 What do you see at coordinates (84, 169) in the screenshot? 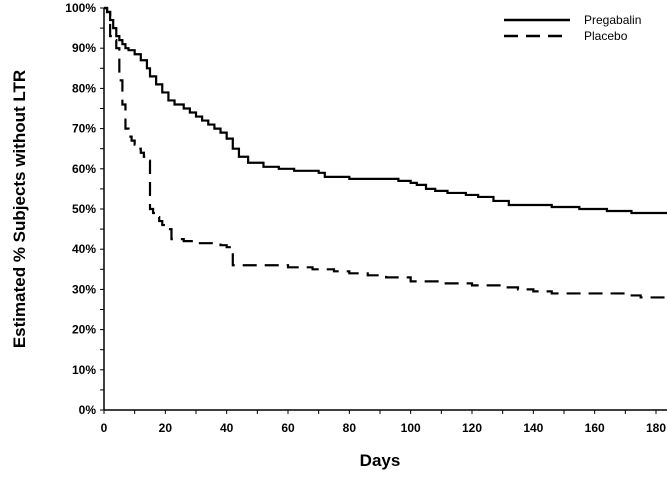
I see `y-tick-label: 60%` at bounding box center [84, 169].